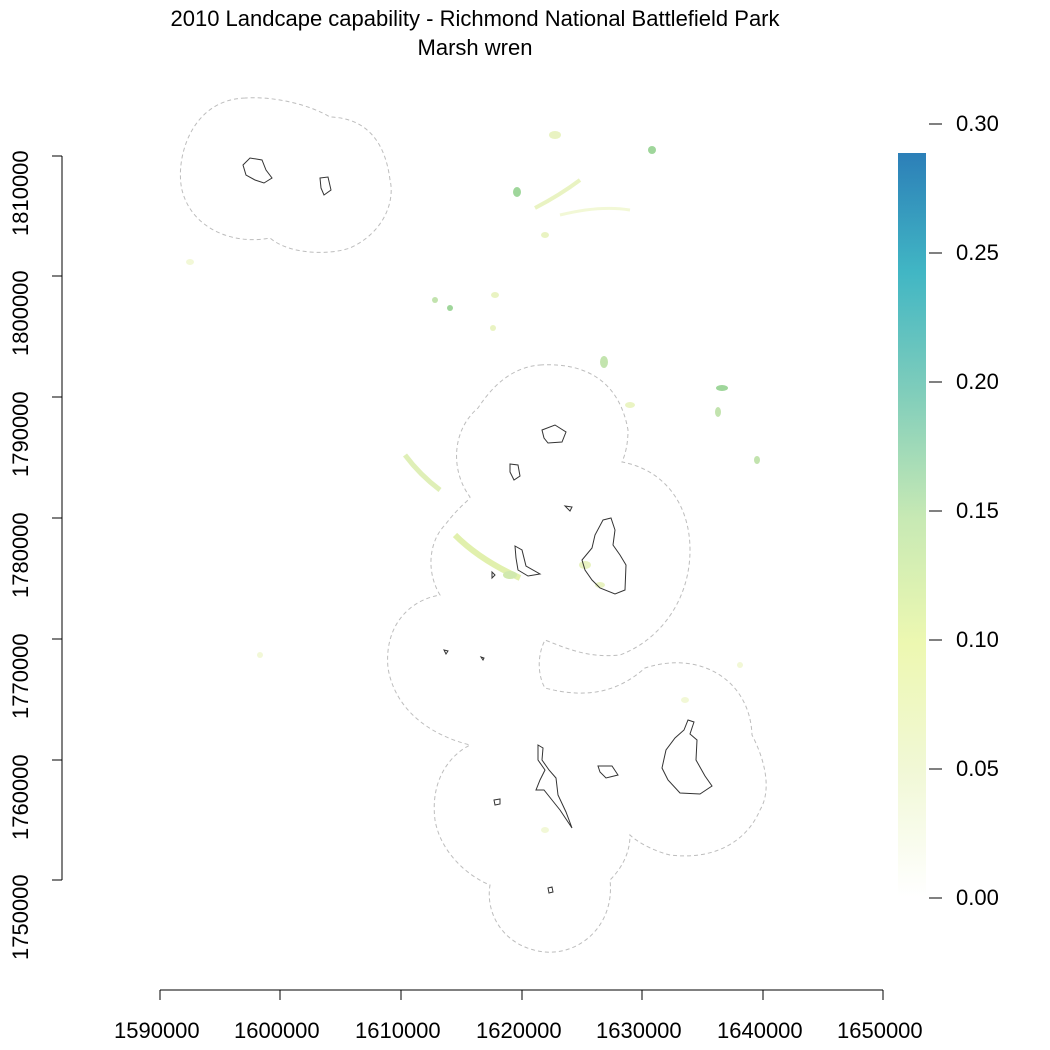 The width and height of the screenshot is (1050, 1050). I want to click on y-tick-label: 1790000, so click(20, 434).